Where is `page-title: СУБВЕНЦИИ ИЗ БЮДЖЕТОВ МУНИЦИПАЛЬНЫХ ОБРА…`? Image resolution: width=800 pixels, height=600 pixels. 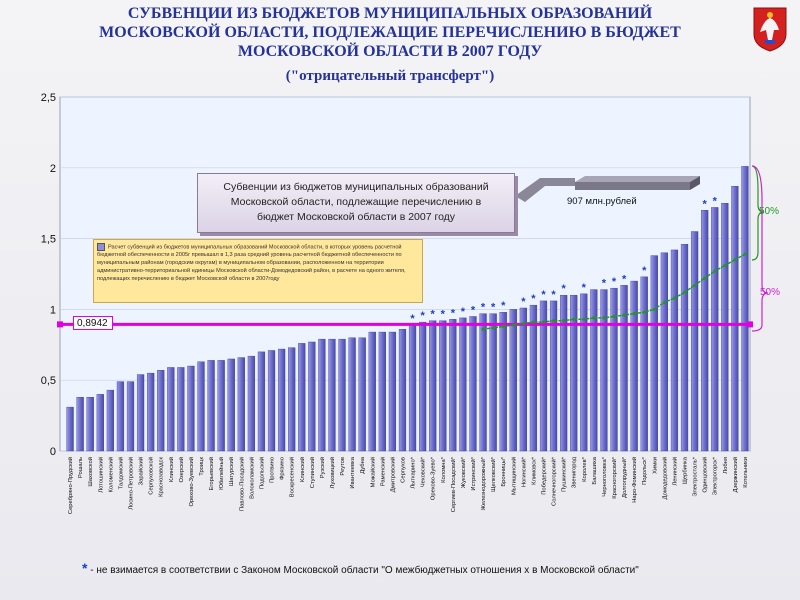 page-title: СУБВЕНЦИИ ИЗ БЮДЖЕТОВ МУНИЦИПАЛЬНЫХ ОБРА… is located at coordinates (390, 32).